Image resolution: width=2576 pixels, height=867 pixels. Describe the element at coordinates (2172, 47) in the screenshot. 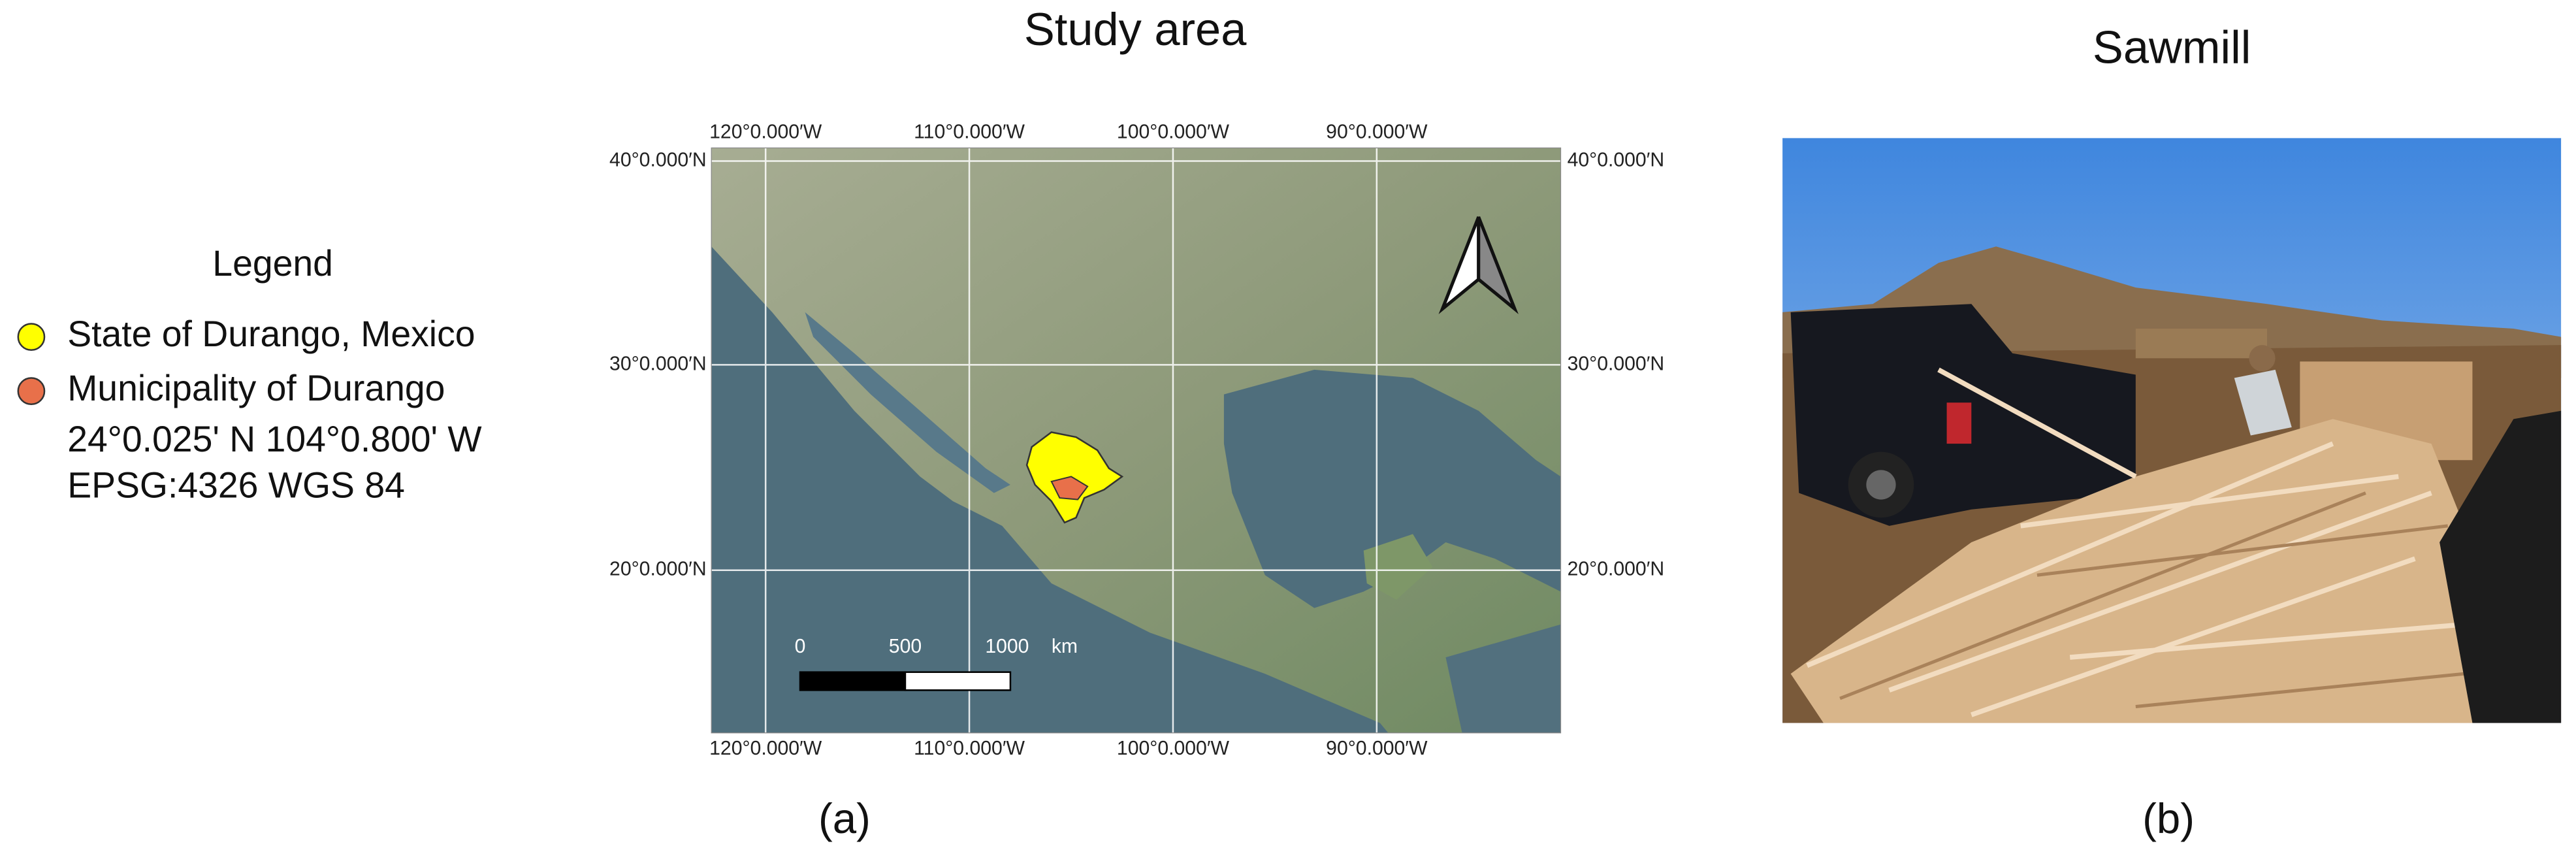

I see `photo-title: Sawmill` at that location.